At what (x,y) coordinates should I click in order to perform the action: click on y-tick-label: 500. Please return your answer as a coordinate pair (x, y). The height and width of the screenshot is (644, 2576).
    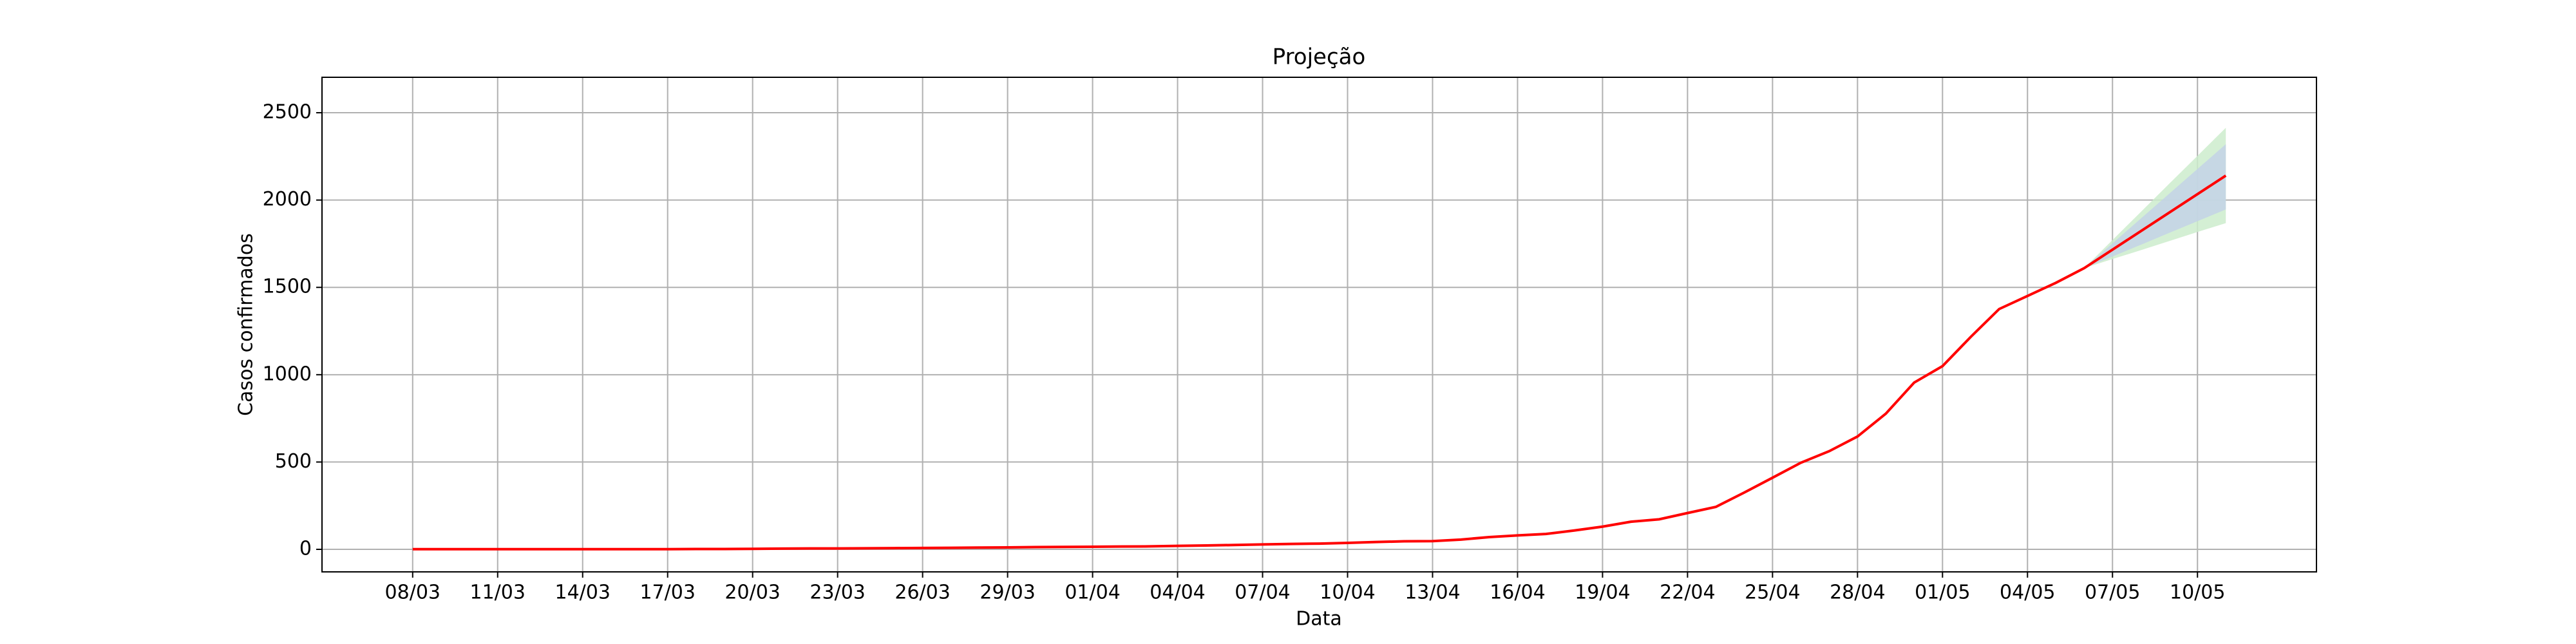
    Looking at the image, I should click on (293, 462).